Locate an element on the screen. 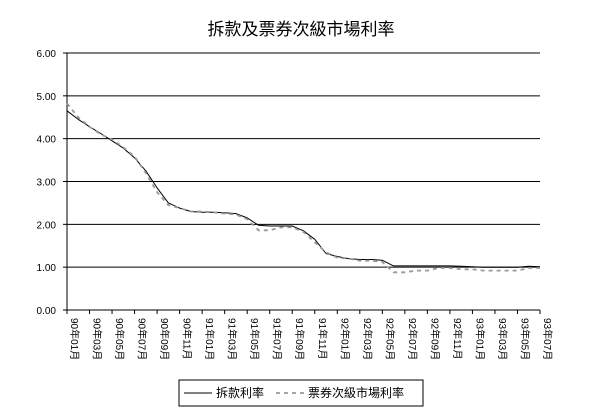 This screenshot has width=603, height=410. x-tick-label: 90年03月 is located at coordinates (97, 339).